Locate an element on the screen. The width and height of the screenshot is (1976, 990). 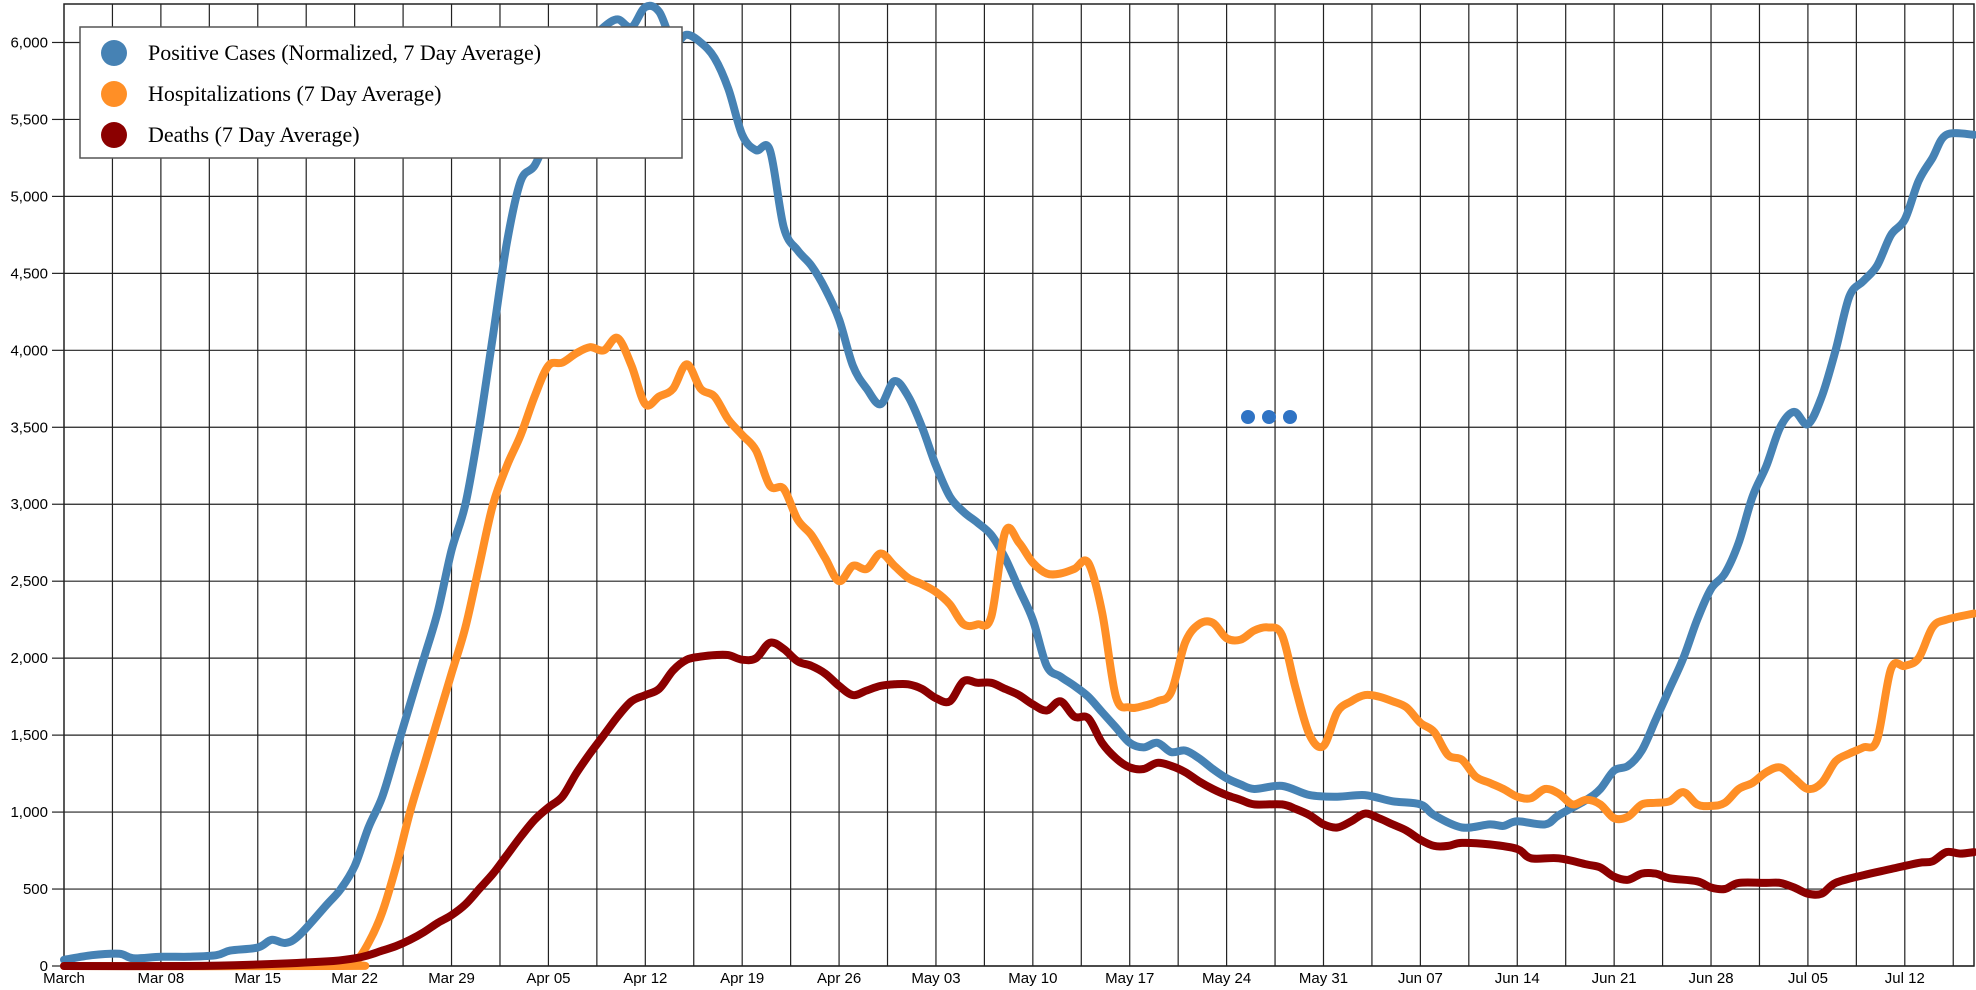
y-tick-label: 6,000 is located at coordinates (29, 42).